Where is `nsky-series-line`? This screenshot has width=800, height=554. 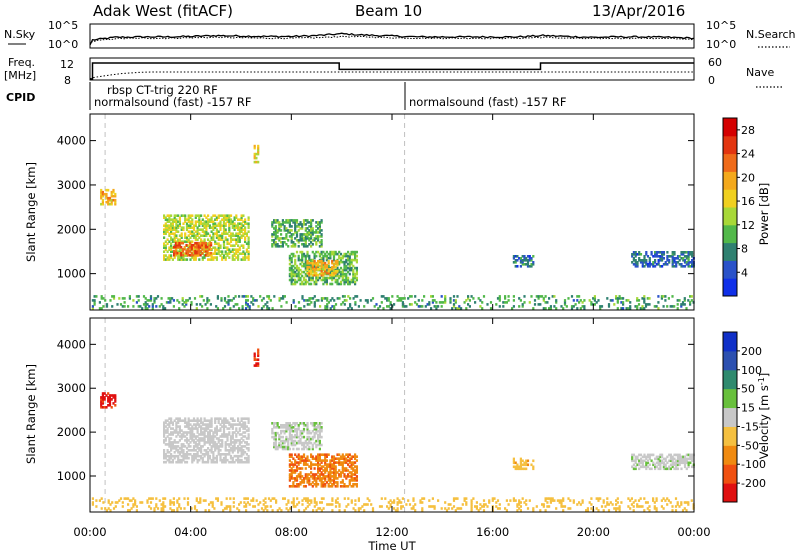 nsky-series-line is located at coordinates (392, 39).